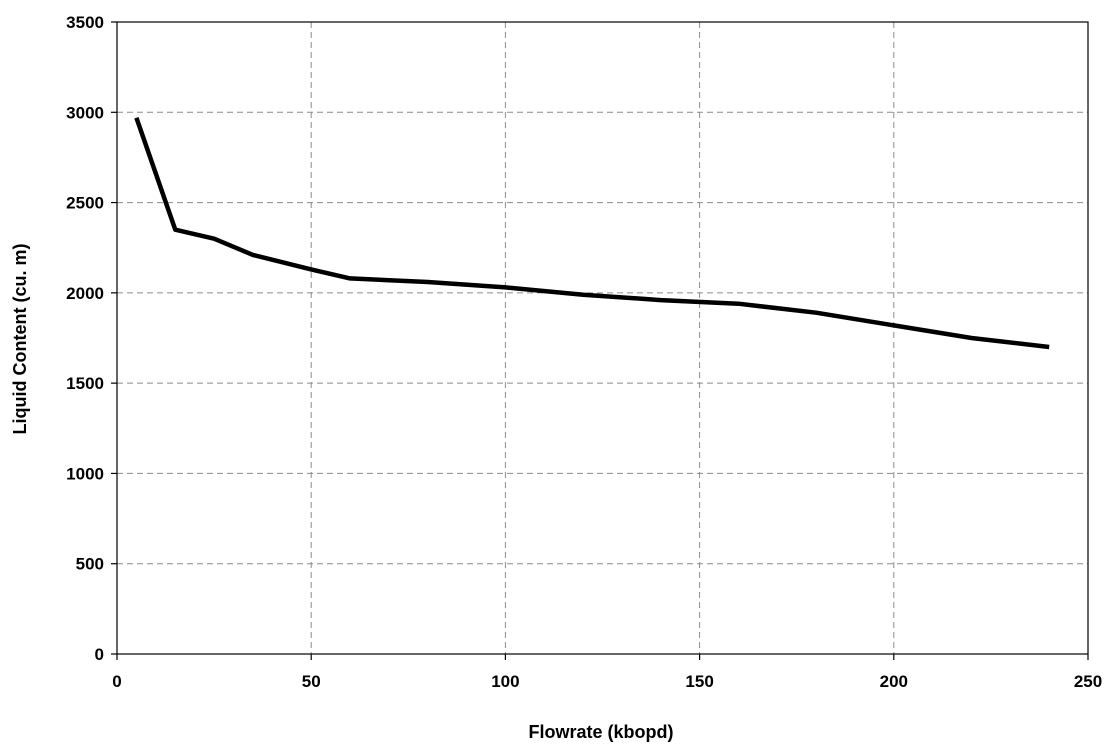 The height and width of the screenshot is (749, 1113). Describe the element at coordinates (85, 203) in the screenshot. I see `y-tick-label-2500: 2500` at that location.